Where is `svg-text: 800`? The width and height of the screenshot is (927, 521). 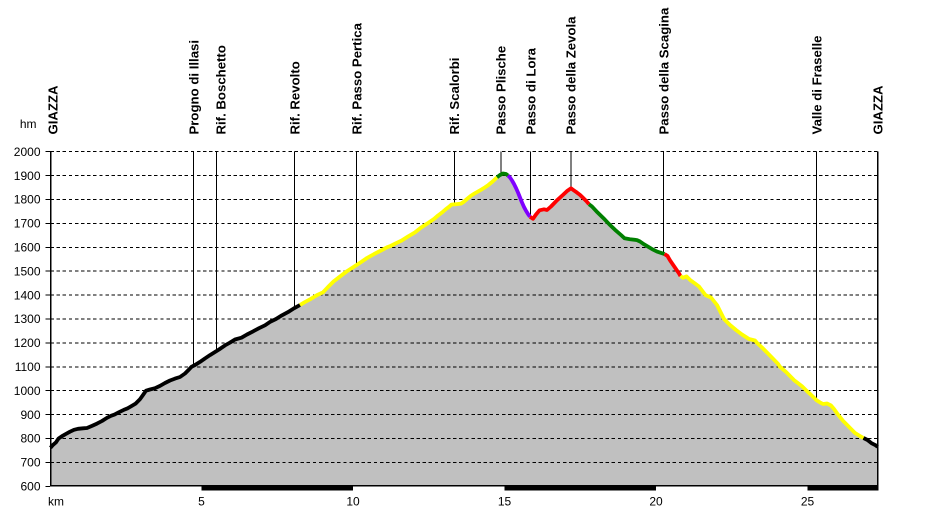 svg-text: 800 is located at coordinates (30, 439).